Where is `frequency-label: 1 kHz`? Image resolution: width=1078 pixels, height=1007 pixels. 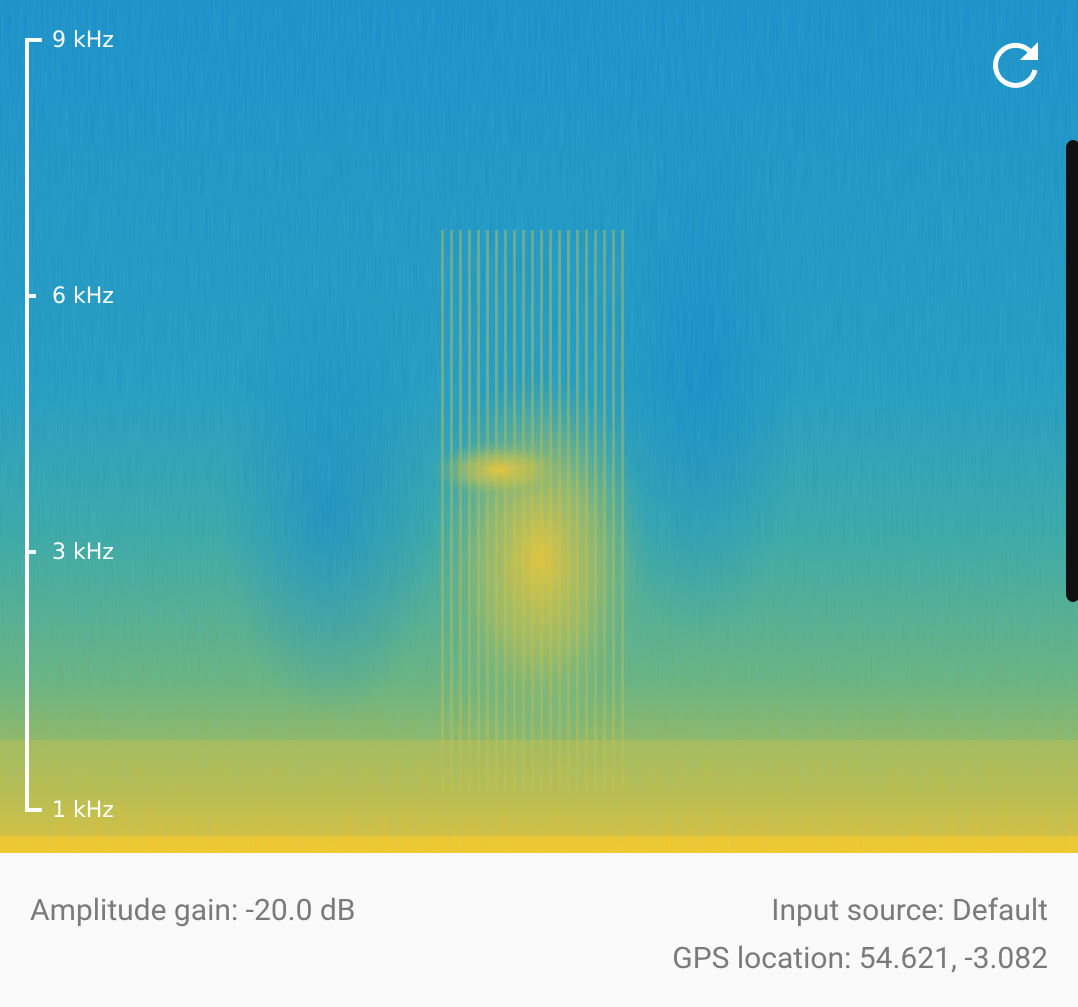 frequency-label: 1 kHz is located at coordinates (83, 810).